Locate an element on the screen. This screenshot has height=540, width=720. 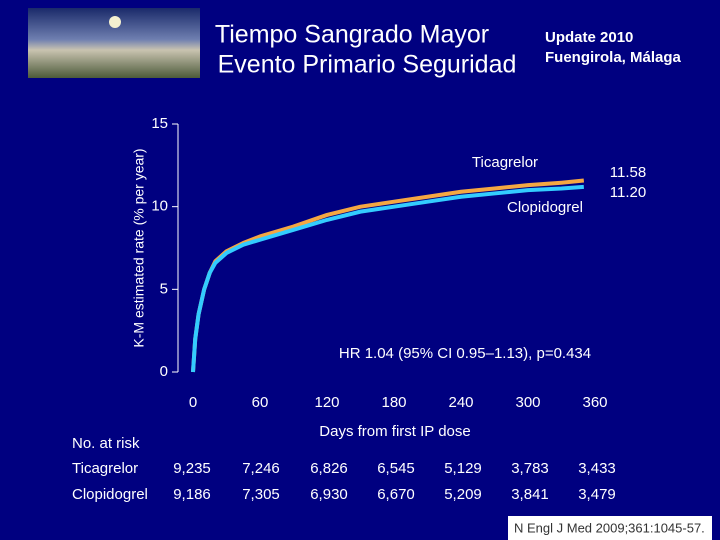
photo-moon is located at coordinates (115, 22).